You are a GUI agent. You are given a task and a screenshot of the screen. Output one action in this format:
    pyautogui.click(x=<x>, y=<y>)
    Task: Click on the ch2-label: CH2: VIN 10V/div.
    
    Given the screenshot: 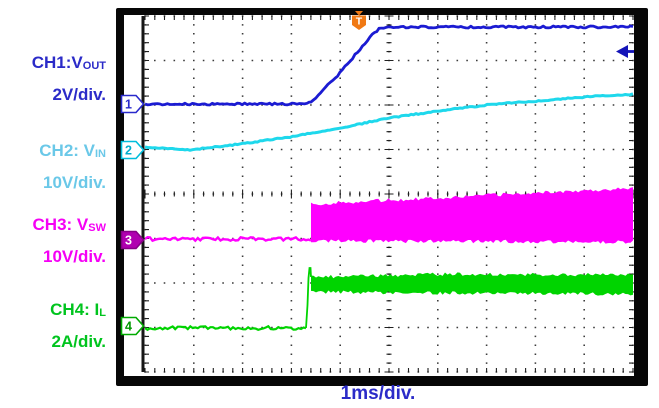 What is the action you would take?
    pyautogui.click(x=53, y=166)
    